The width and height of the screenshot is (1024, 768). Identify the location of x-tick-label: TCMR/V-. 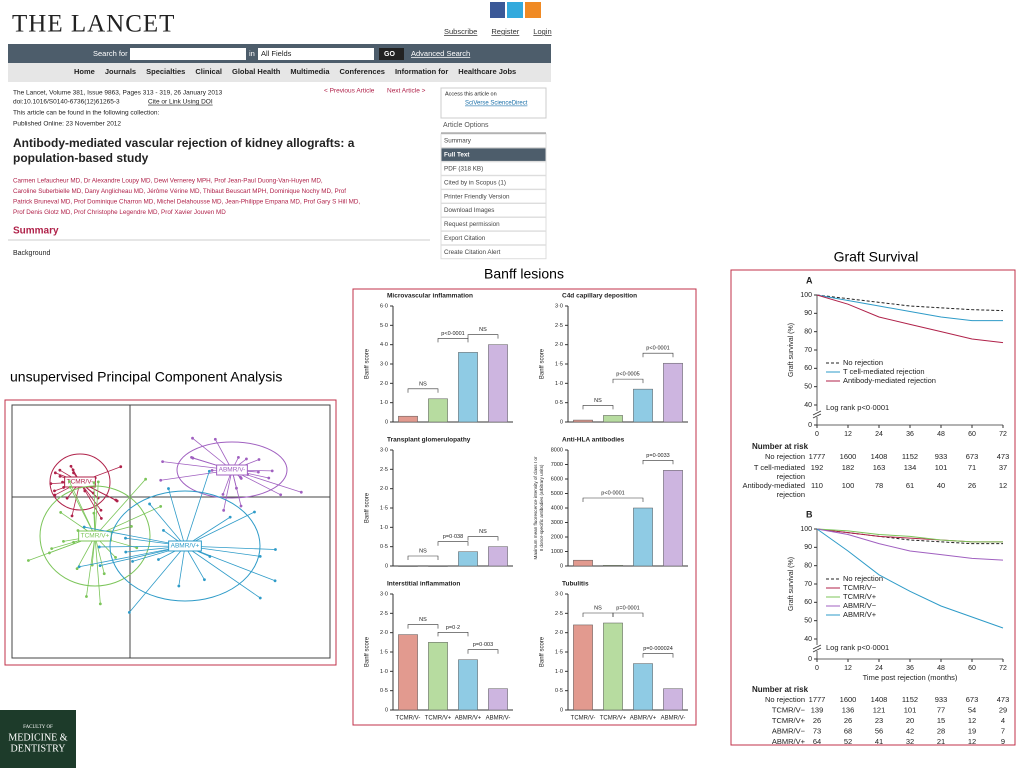
(583, 719).